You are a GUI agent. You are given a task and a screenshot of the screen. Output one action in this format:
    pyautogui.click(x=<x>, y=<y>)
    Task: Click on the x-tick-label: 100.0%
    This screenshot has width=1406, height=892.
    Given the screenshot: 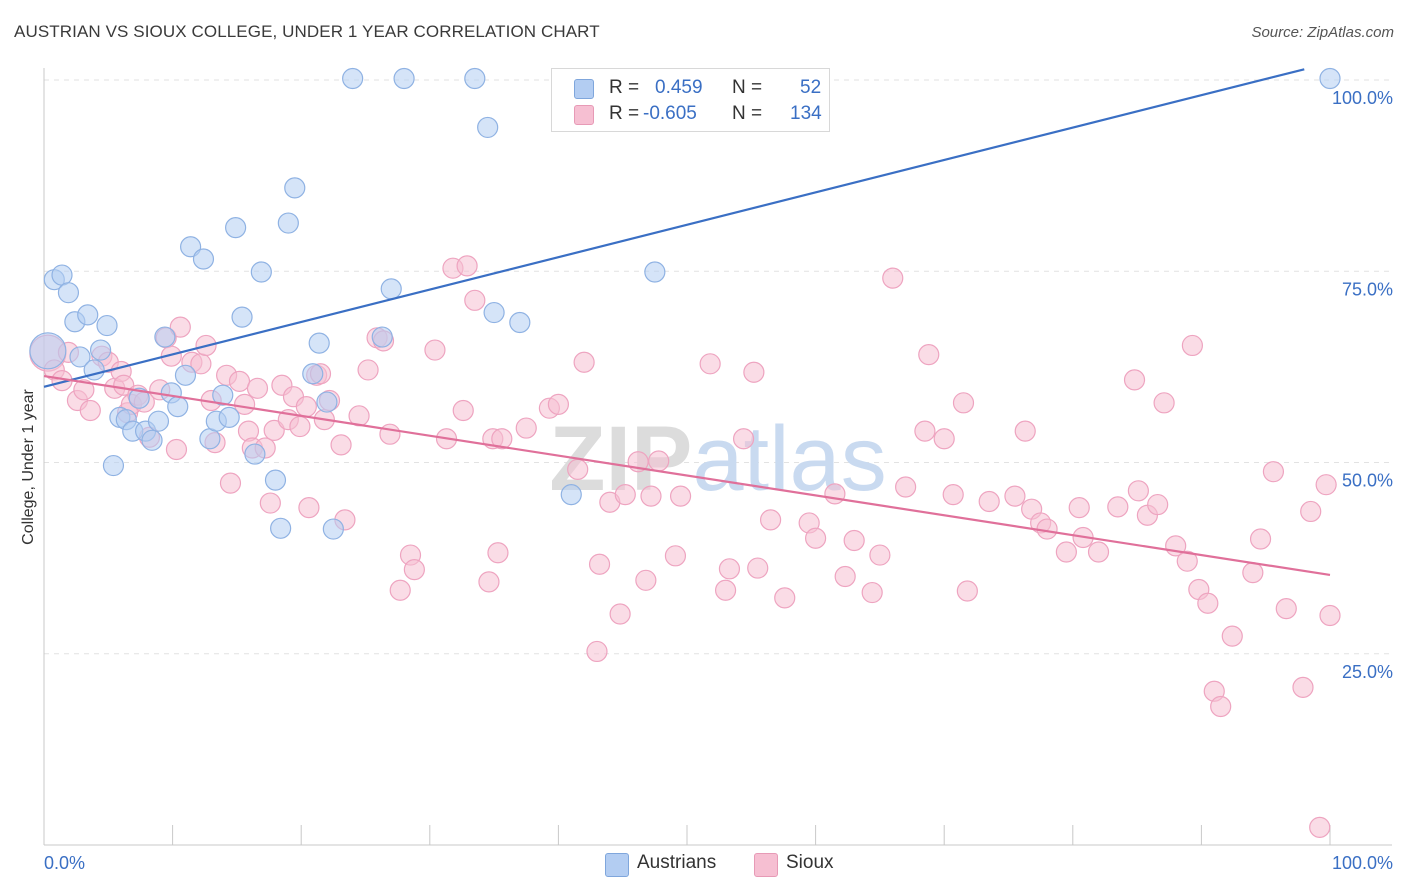 What is the action you would take?
    pyautogui.click(x=1362, y=863)
    